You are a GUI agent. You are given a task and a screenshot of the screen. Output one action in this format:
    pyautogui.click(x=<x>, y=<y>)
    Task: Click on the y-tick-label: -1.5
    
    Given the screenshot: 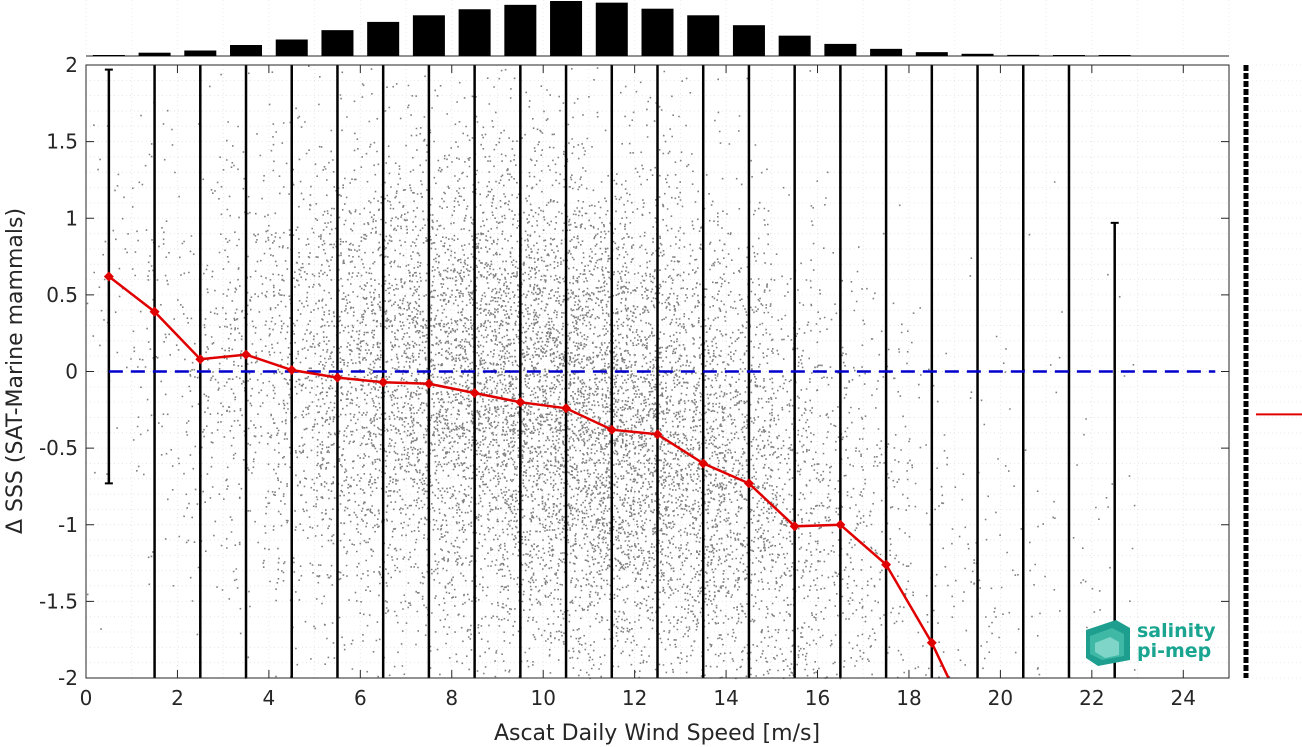 What is the action you would take?
    pyautogui.click(x=58, y=601)
    